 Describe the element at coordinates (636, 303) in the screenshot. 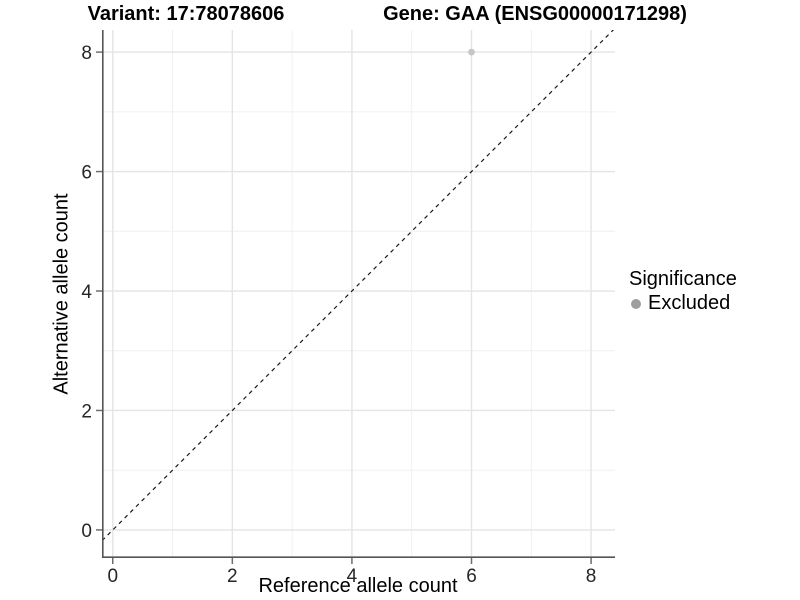

I see `legend-point-icon` at that location.